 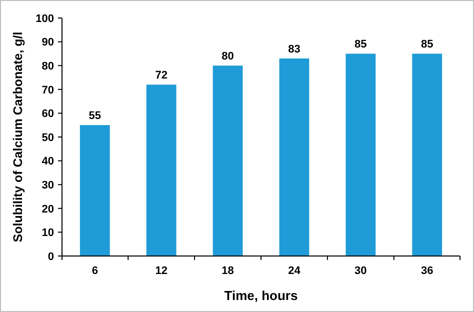 What do you see at coordinates (48, 138) in the screenshot?
I see `y-tick-label: 50` at bounding box center [48, 138].